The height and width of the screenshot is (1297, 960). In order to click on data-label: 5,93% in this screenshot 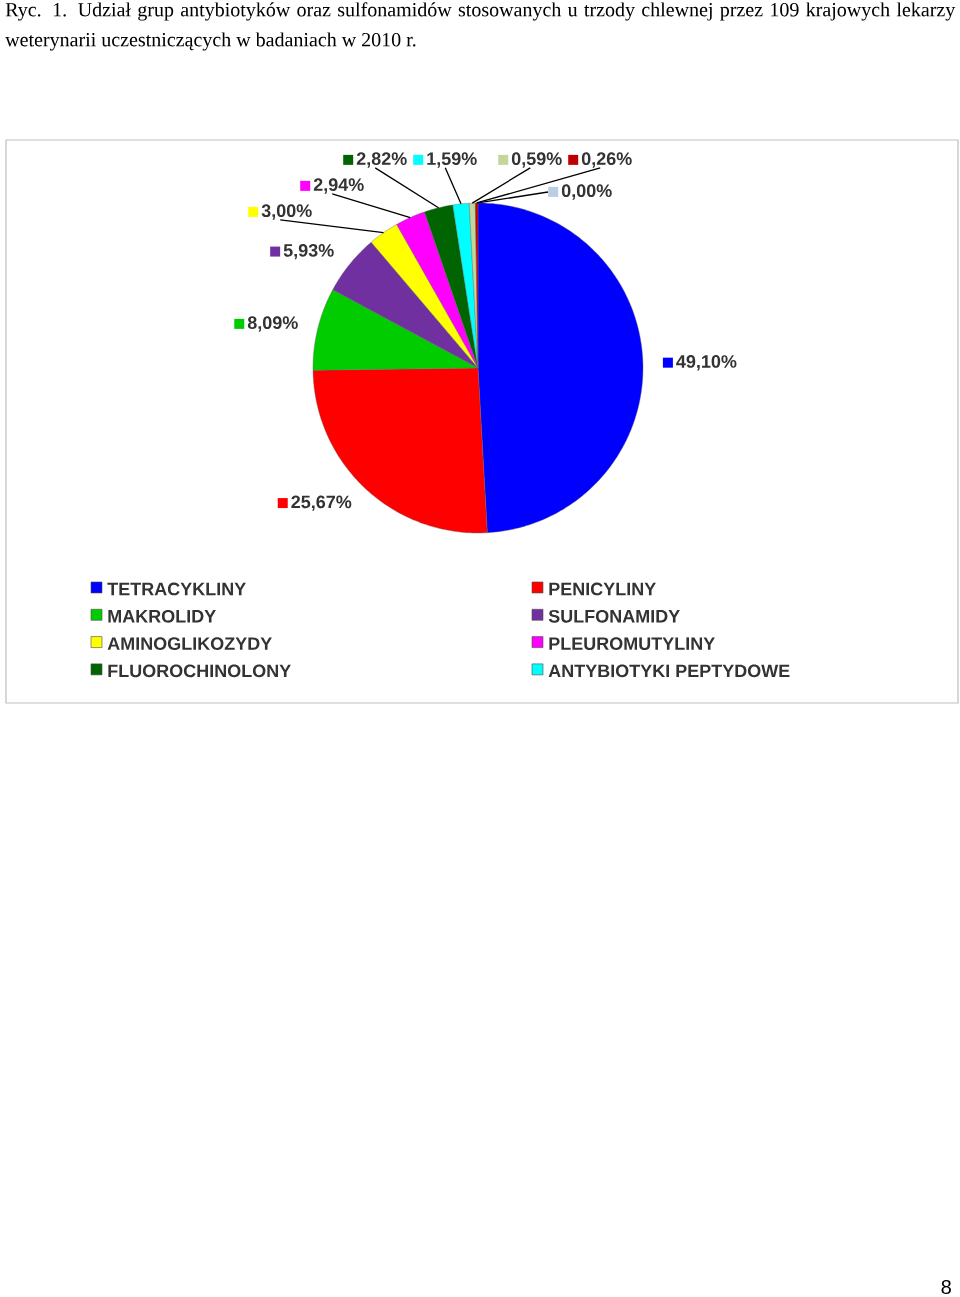, I will do `click(308, 251)`.